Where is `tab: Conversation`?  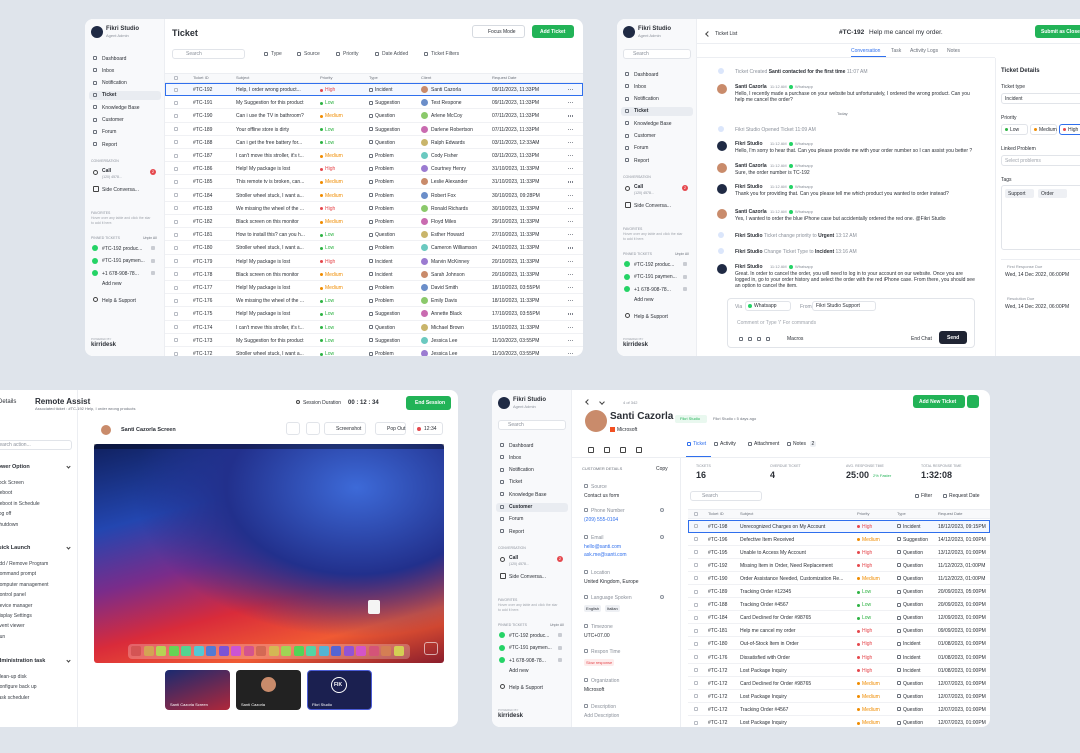 tab: Conversation is located at coordinates (866, 51).